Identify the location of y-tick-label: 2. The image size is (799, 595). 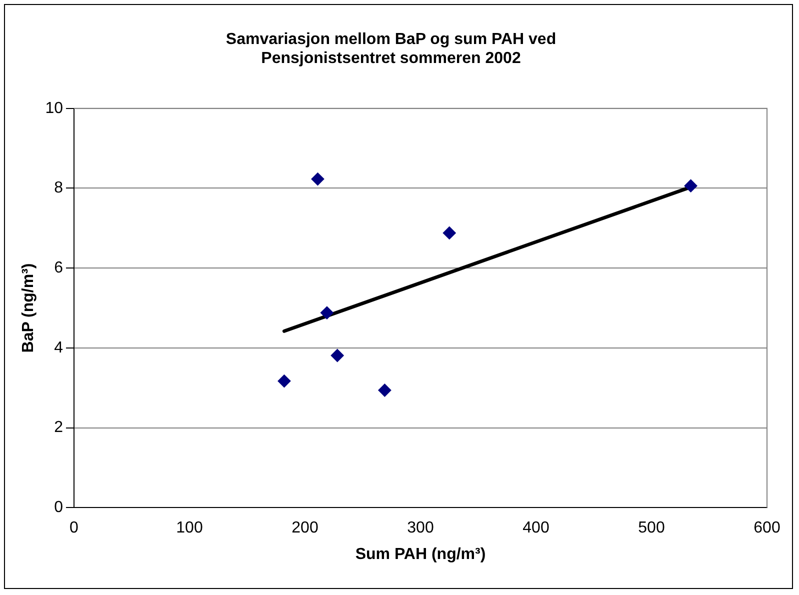
(59, 427).